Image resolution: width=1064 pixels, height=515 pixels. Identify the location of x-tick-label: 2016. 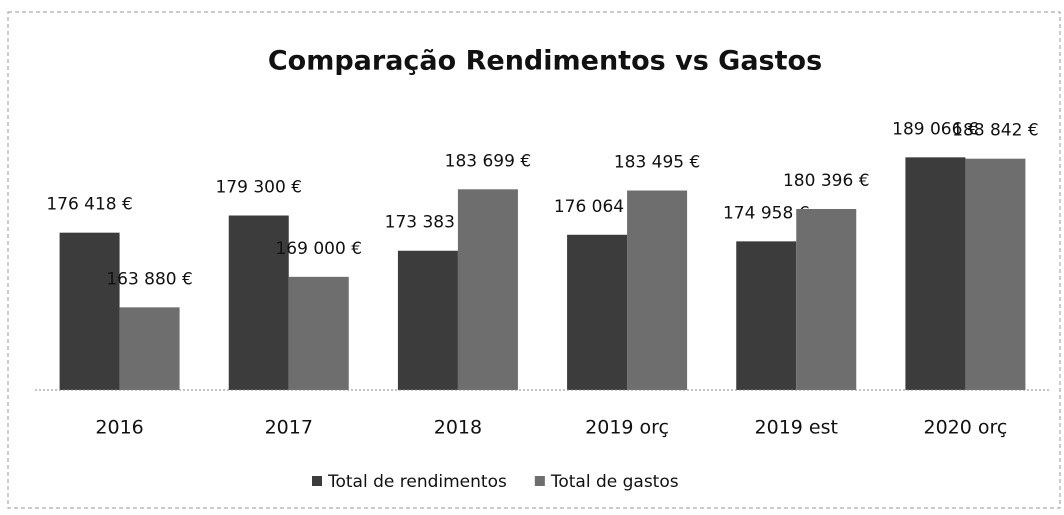
(119, 428).